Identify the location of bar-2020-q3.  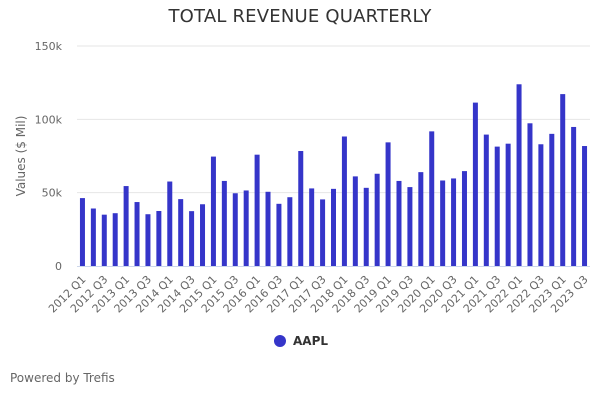
(454, 222).